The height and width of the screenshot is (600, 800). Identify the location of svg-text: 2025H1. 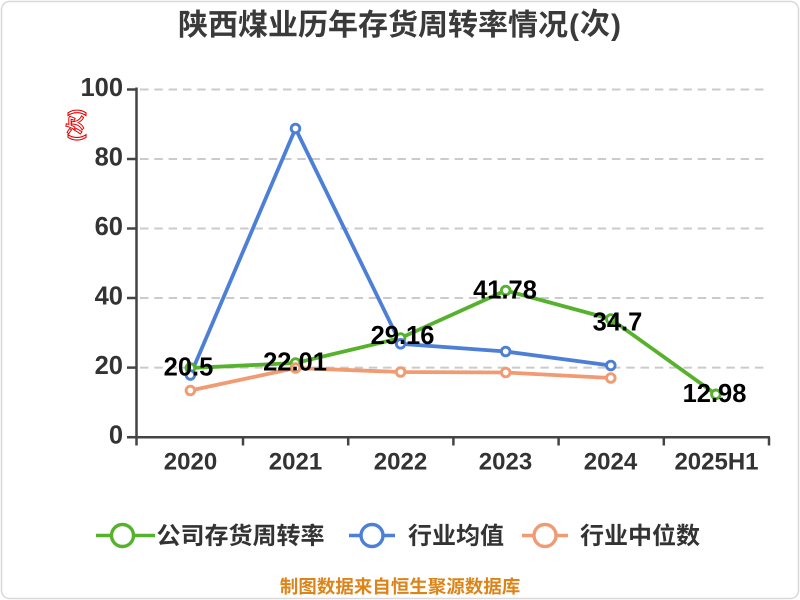
(716, 462).